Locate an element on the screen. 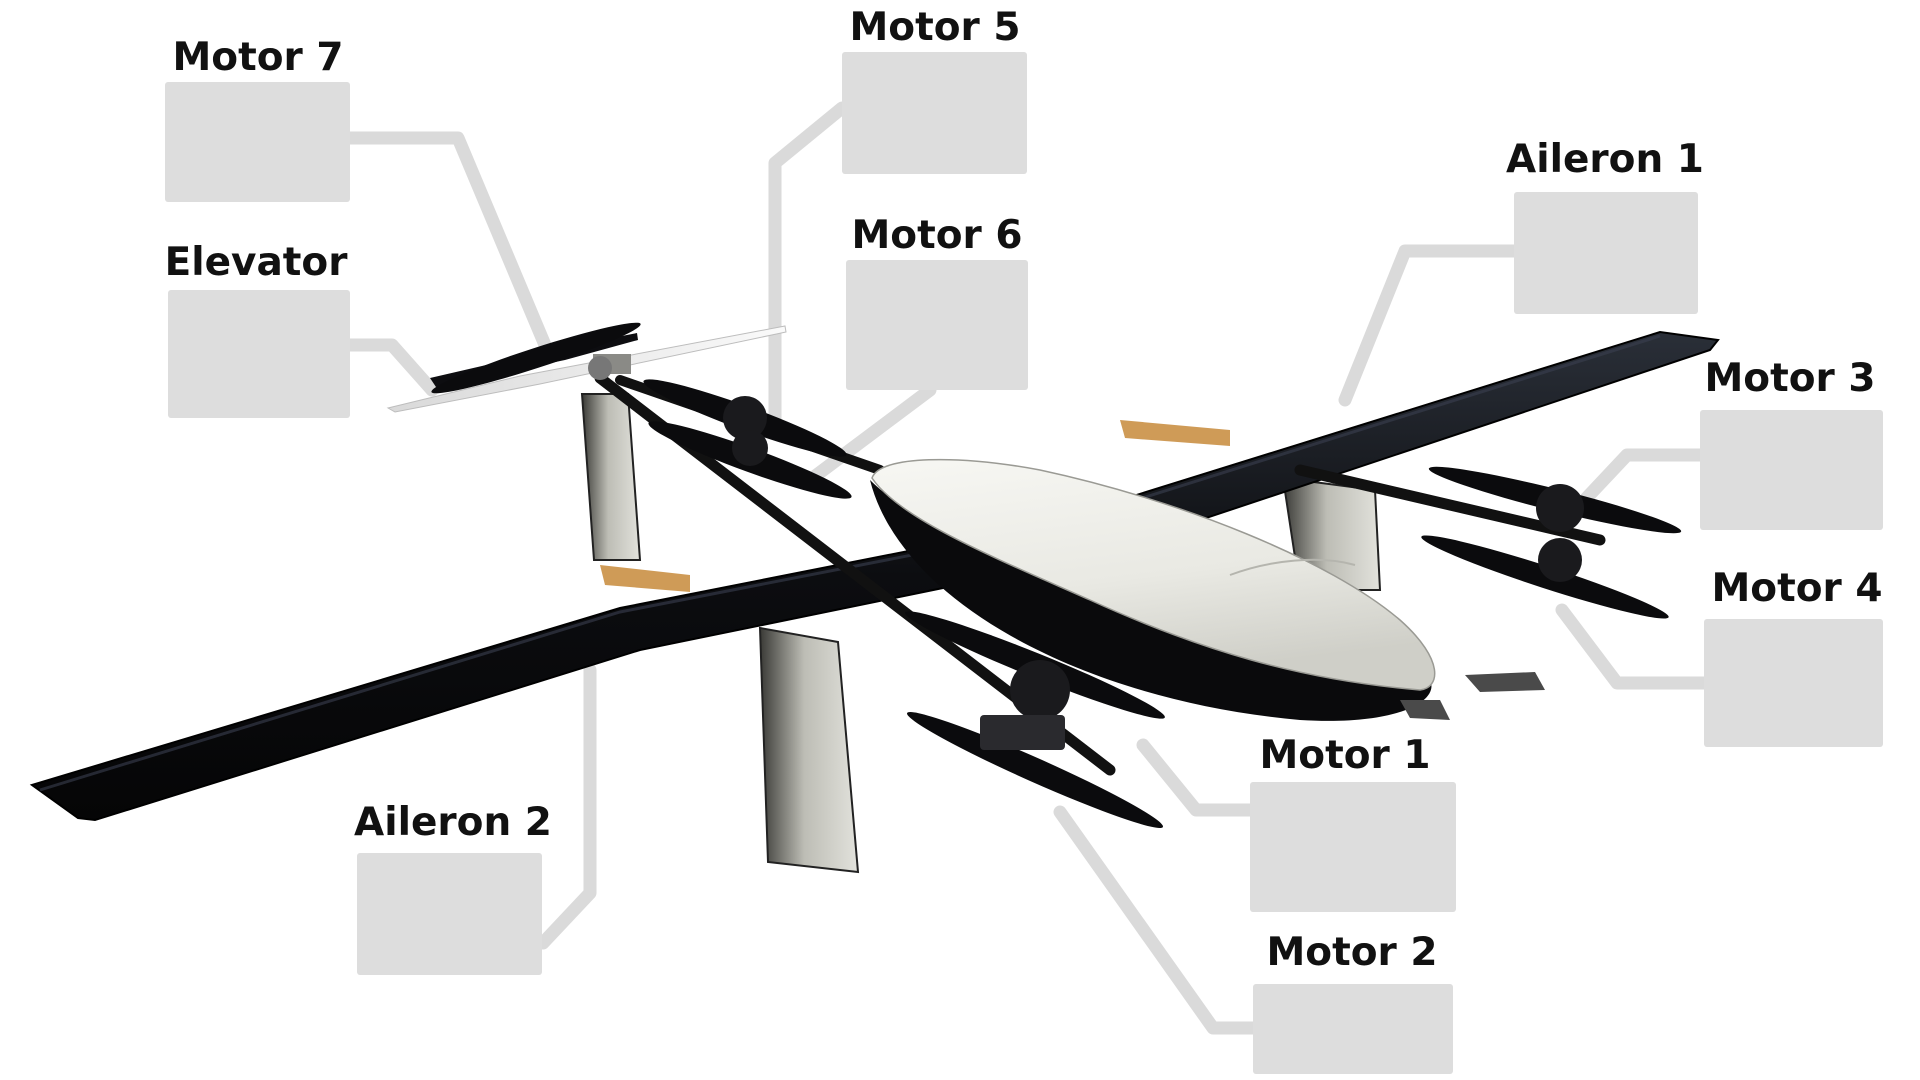 This screenshot has height=1080, width=1920. leader-line-elevator is located at coordinates (391, 367).